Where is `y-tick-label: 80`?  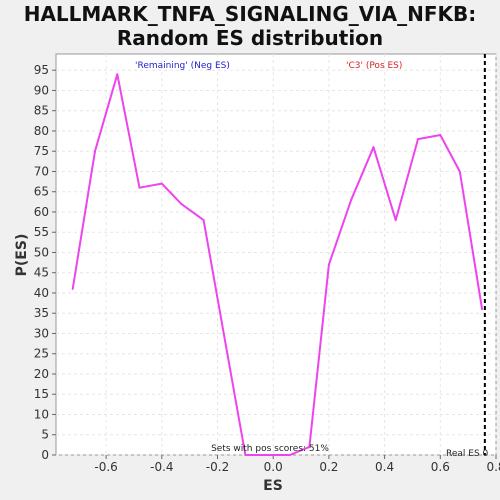 y-tick-label: 80 is located at coordinates (41, 131).